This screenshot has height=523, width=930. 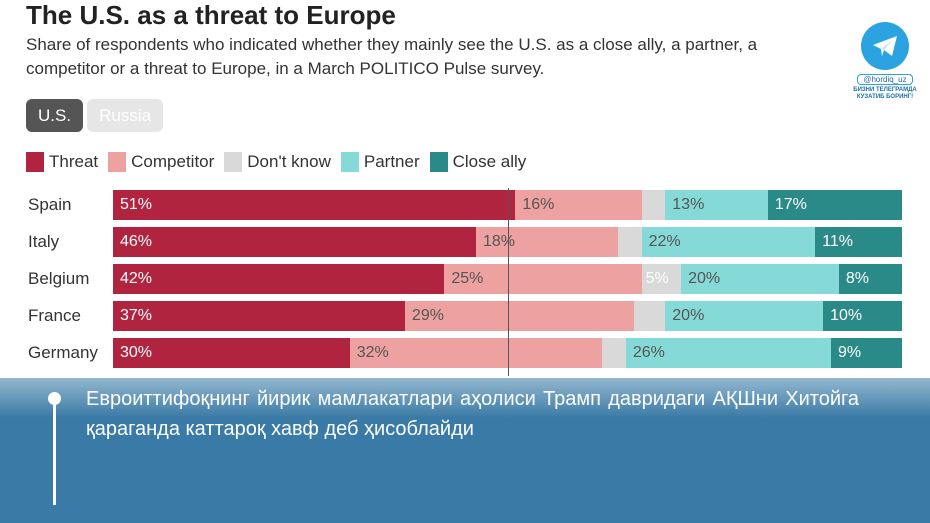 What do you see at coordinates (259, 316) in the screenshot?
I see `bar-segment-threat: 37%` at bounding box center [259, 316].